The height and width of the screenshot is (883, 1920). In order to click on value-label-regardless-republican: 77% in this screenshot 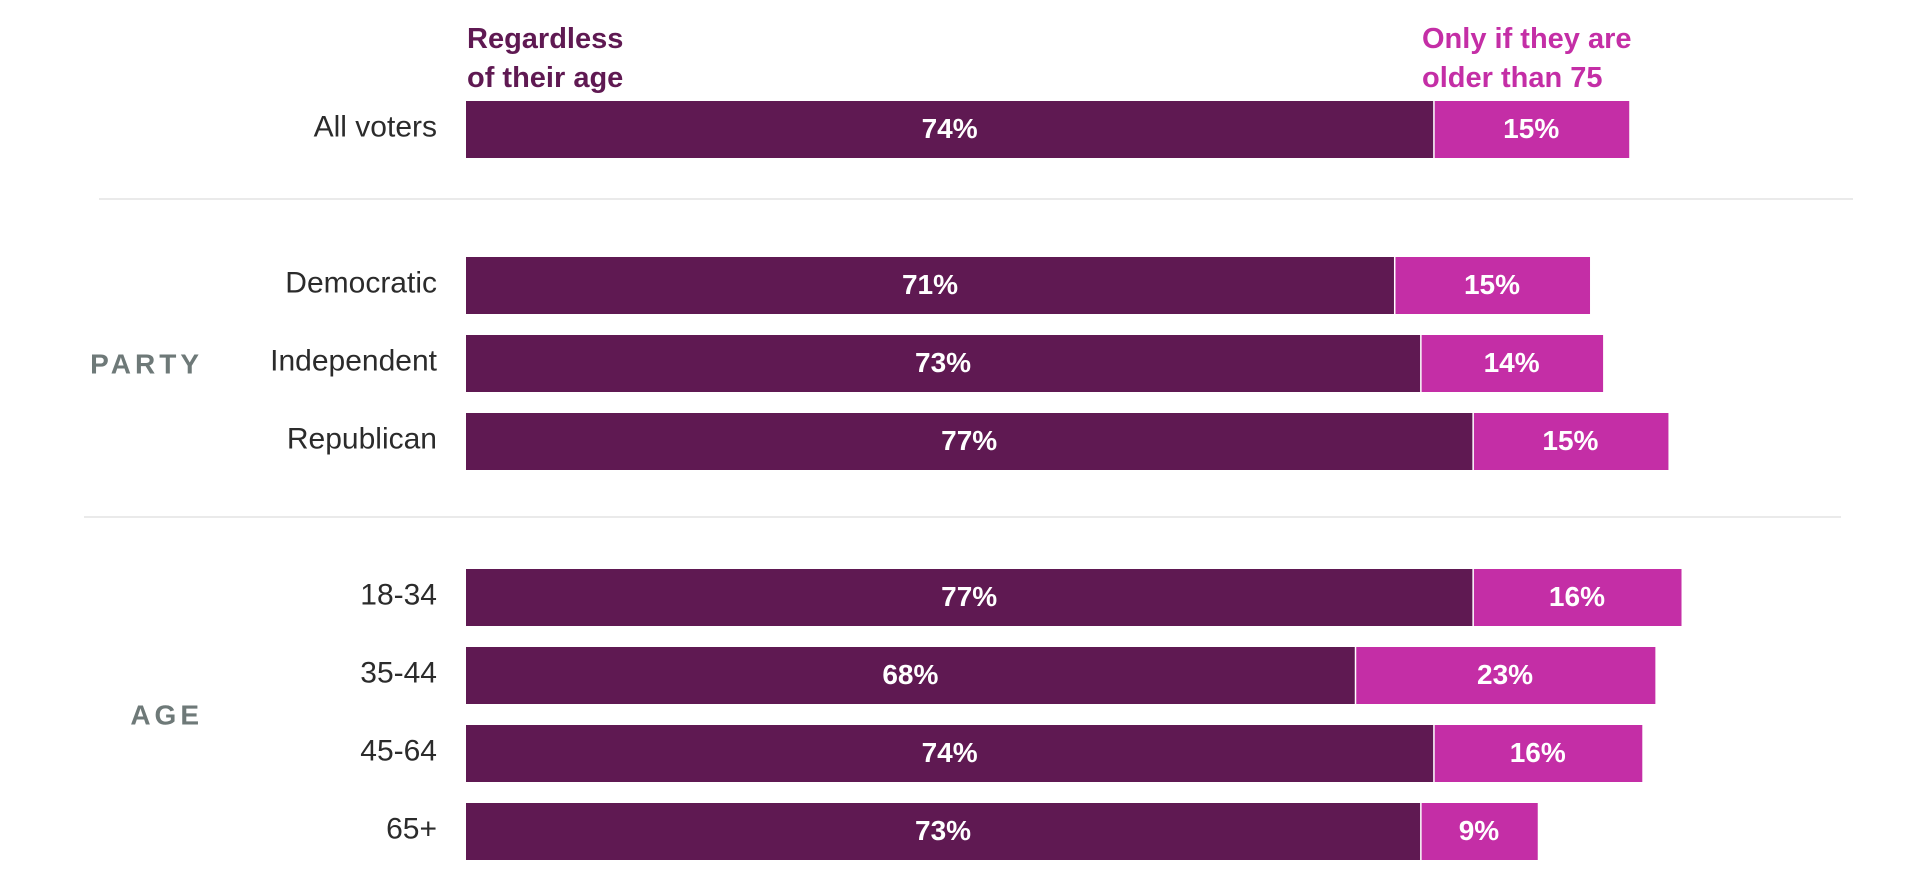, I will do `click(969, 440)`.